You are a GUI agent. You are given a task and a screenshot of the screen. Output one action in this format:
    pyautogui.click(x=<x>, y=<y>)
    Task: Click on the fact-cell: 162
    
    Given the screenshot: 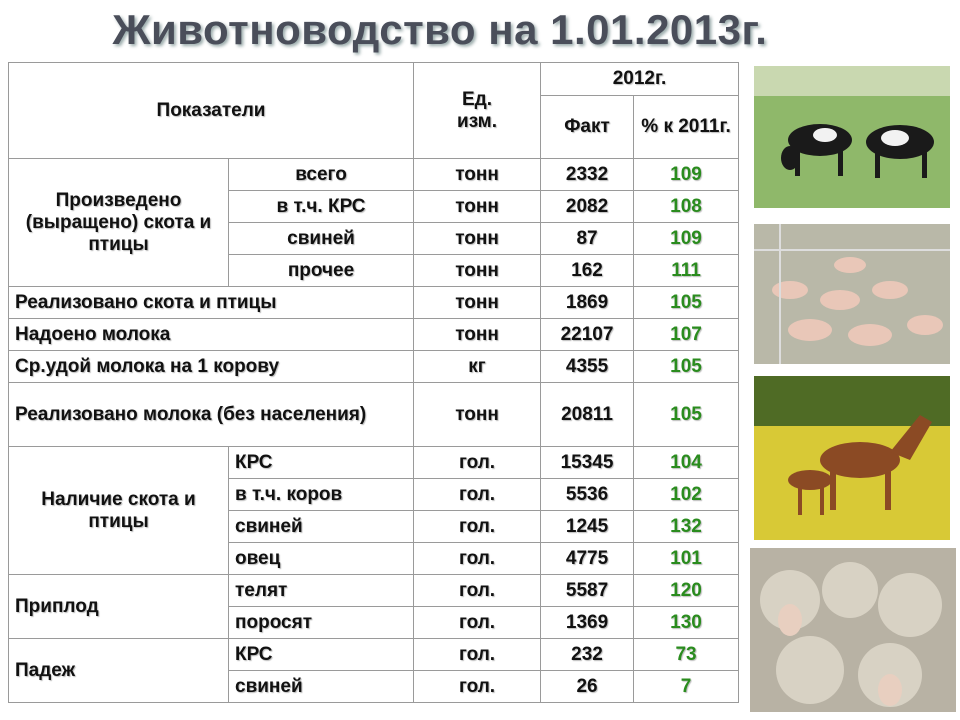 What is the action you would take?
    pyautogui.click(x=587, y=270)
    